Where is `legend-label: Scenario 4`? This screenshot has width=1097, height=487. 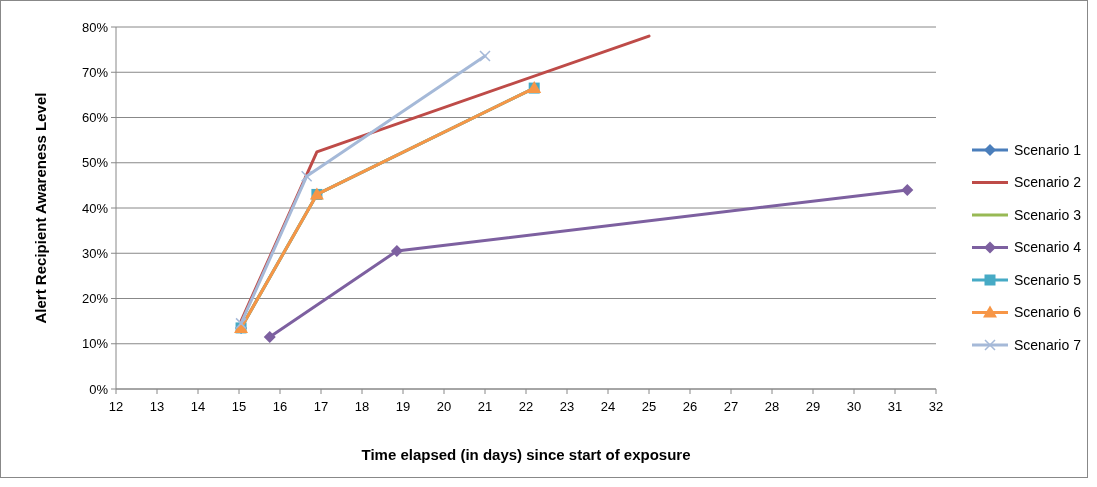 legend-label: Scenario 4 is located at coordinates (1048, 247).